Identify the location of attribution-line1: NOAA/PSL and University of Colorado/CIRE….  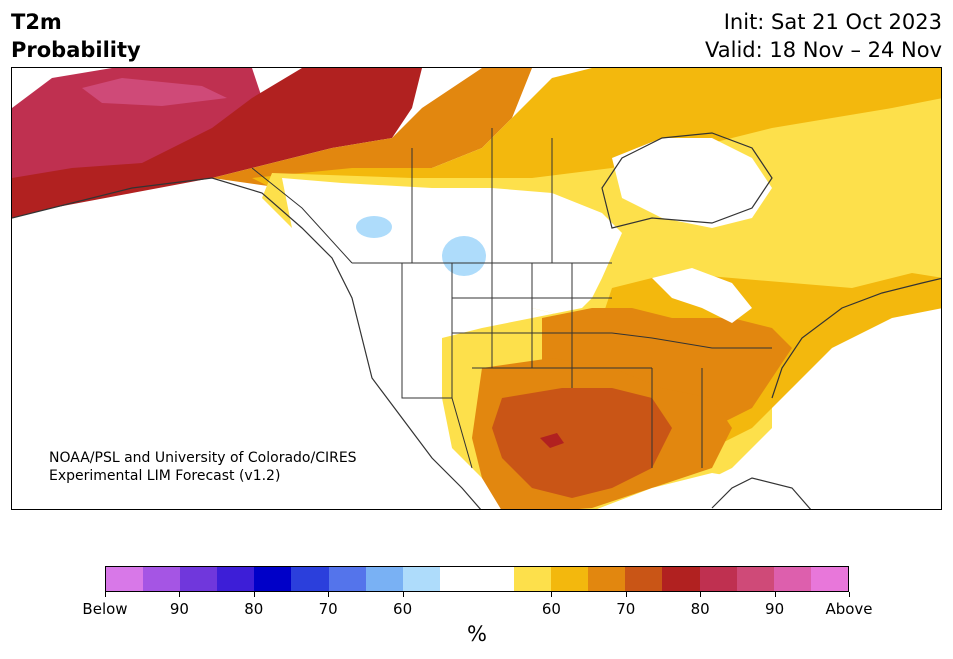
(203, 458).